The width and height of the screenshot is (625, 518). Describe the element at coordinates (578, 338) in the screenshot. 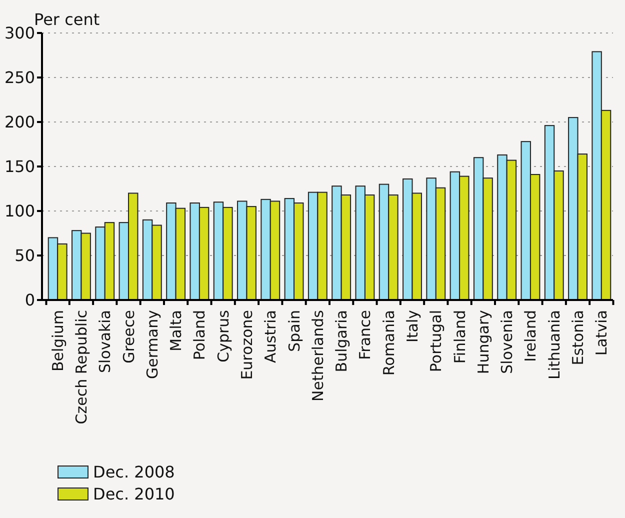

I see `x-tick-label: Estonia` at that location.